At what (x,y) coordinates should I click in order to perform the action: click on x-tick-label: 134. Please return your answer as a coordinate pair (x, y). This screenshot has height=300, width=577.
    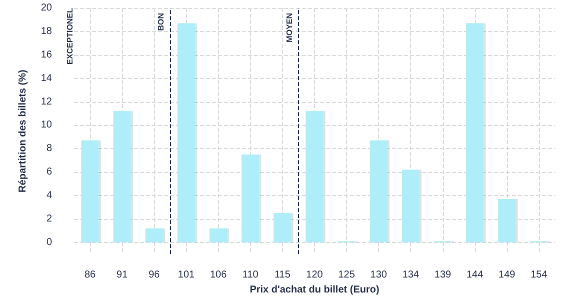
    Looking at the image, I should click on (411, 275).